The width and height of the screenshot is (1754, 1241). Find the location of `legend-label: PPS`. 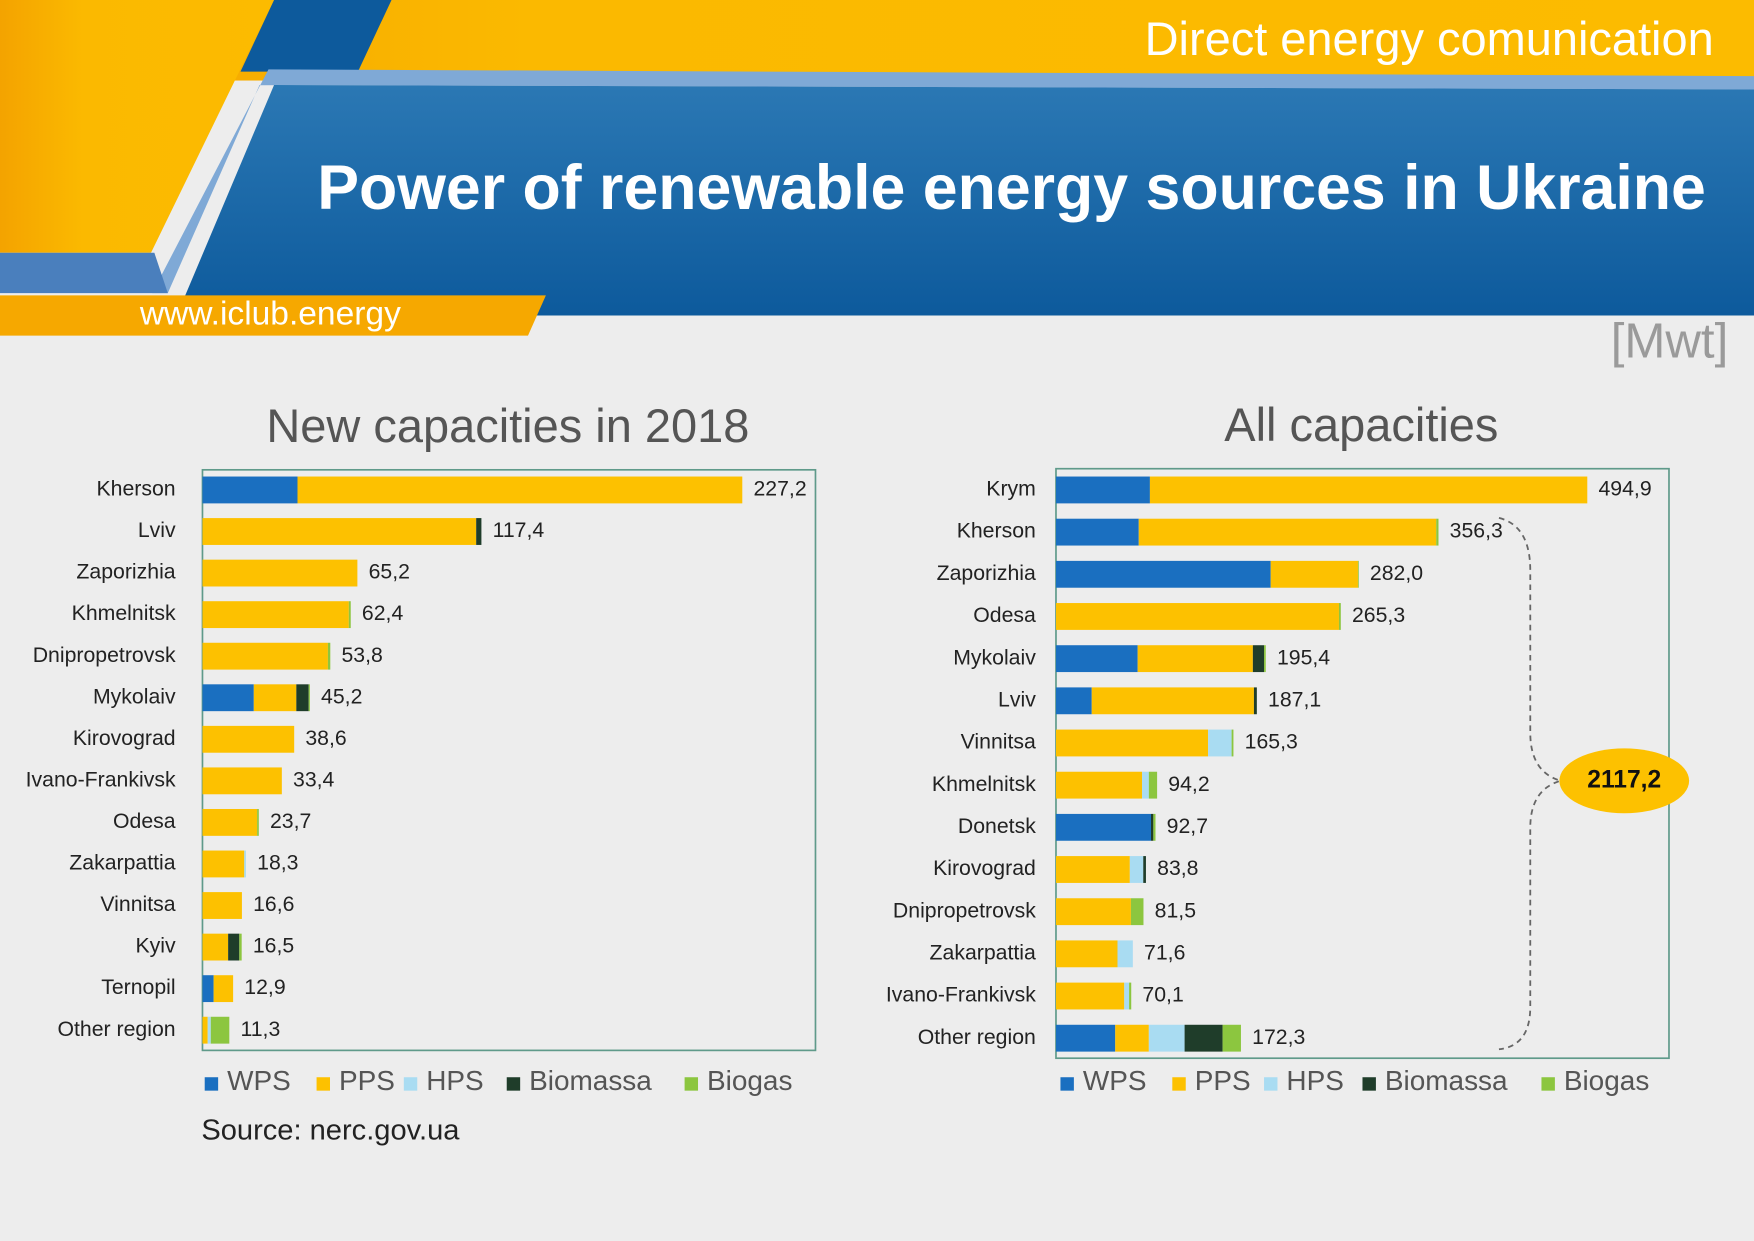

legend-label: PPS is located at coordinates (1223, 1080).